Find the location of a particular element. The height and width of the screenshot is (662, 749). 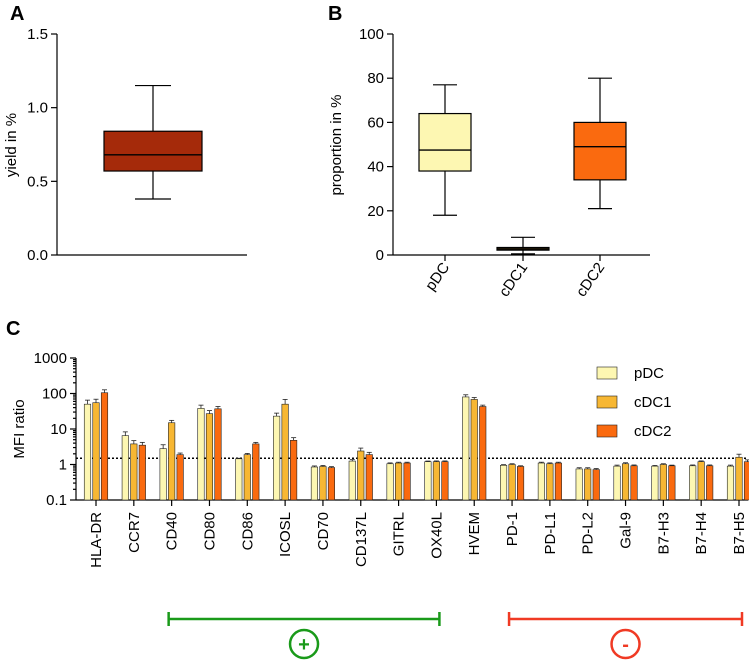

panel-c-x-tick-label-CD70: CD70 is located at coordinates (323, 531).